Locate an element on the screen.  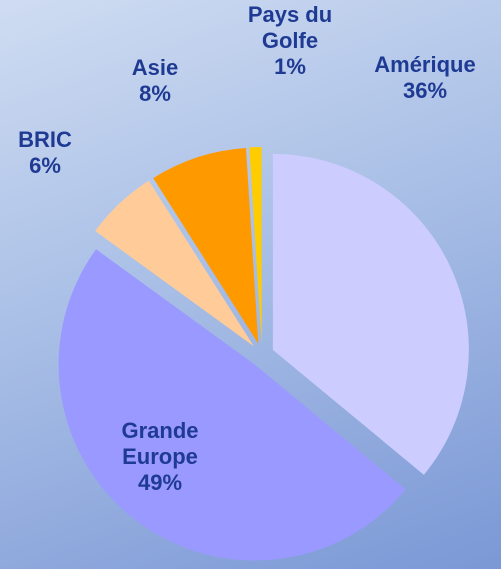
slice-label: BRIC 6% is located at coordinates (45, 153).